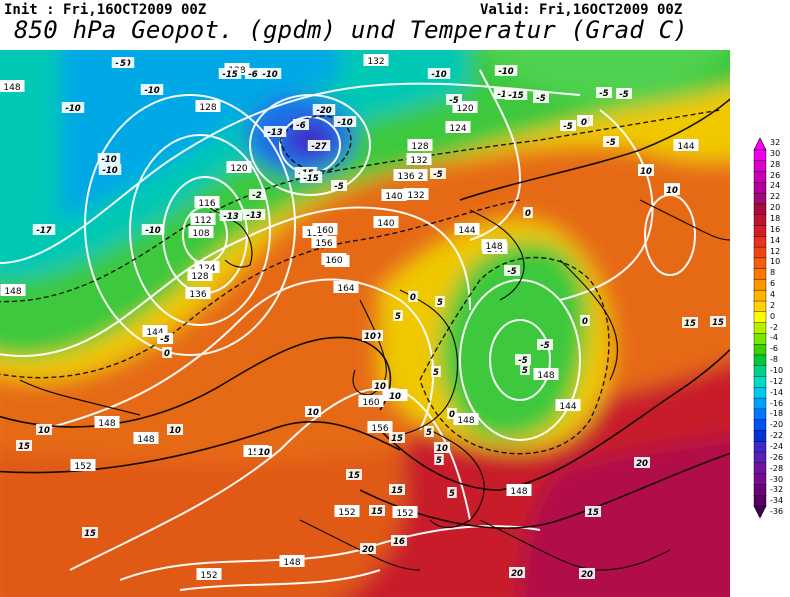 Image resolution: width=790 pixels, height=597 pixels. I want to click on geopotential-label-text: 108, so click(200, 234).